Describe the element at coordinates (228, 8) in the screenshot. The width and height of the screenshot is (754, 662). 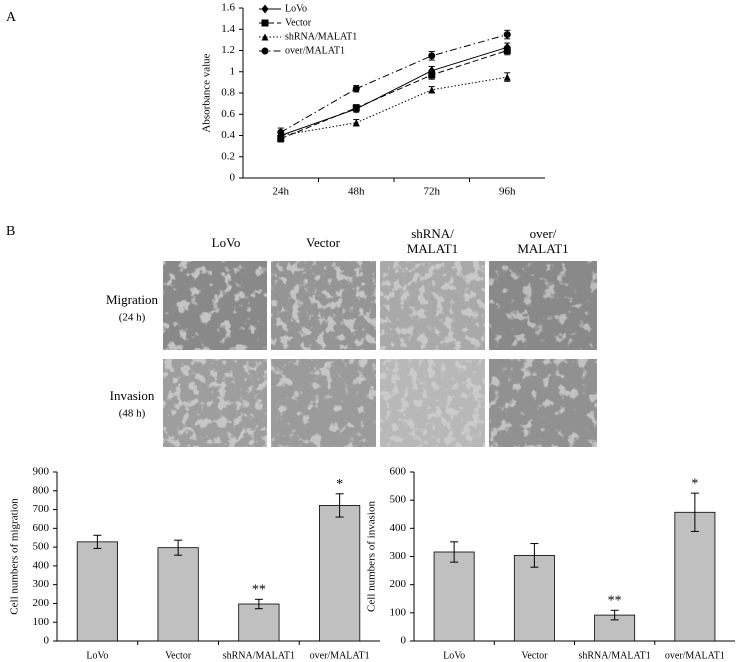
I see `y-tick-label: 1.6` at that location.